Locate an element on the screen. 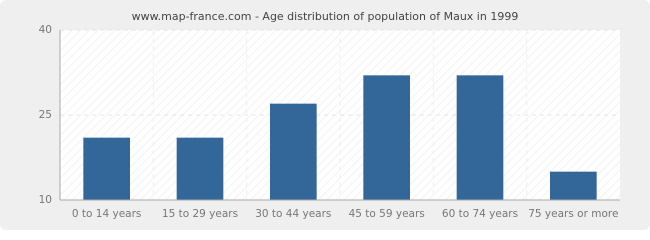 The image size is (650, 240). x-tick-label: 0 to 14 years is located at coordinates (107, 214).